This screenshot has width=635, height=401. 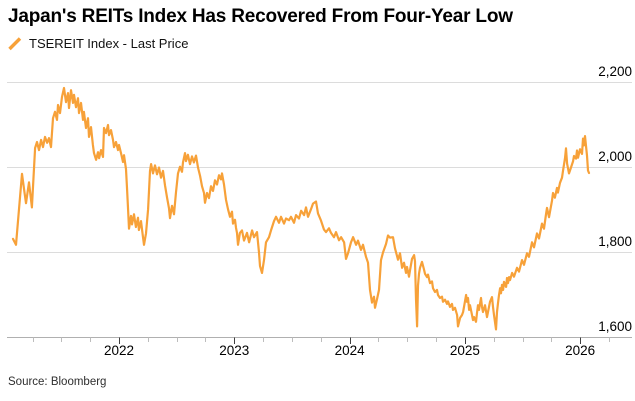 What do you see at coordinates (57, 382) in the screenshot?
I see `source-note: Source: Bloomberg` at bounding box center [57, 382].